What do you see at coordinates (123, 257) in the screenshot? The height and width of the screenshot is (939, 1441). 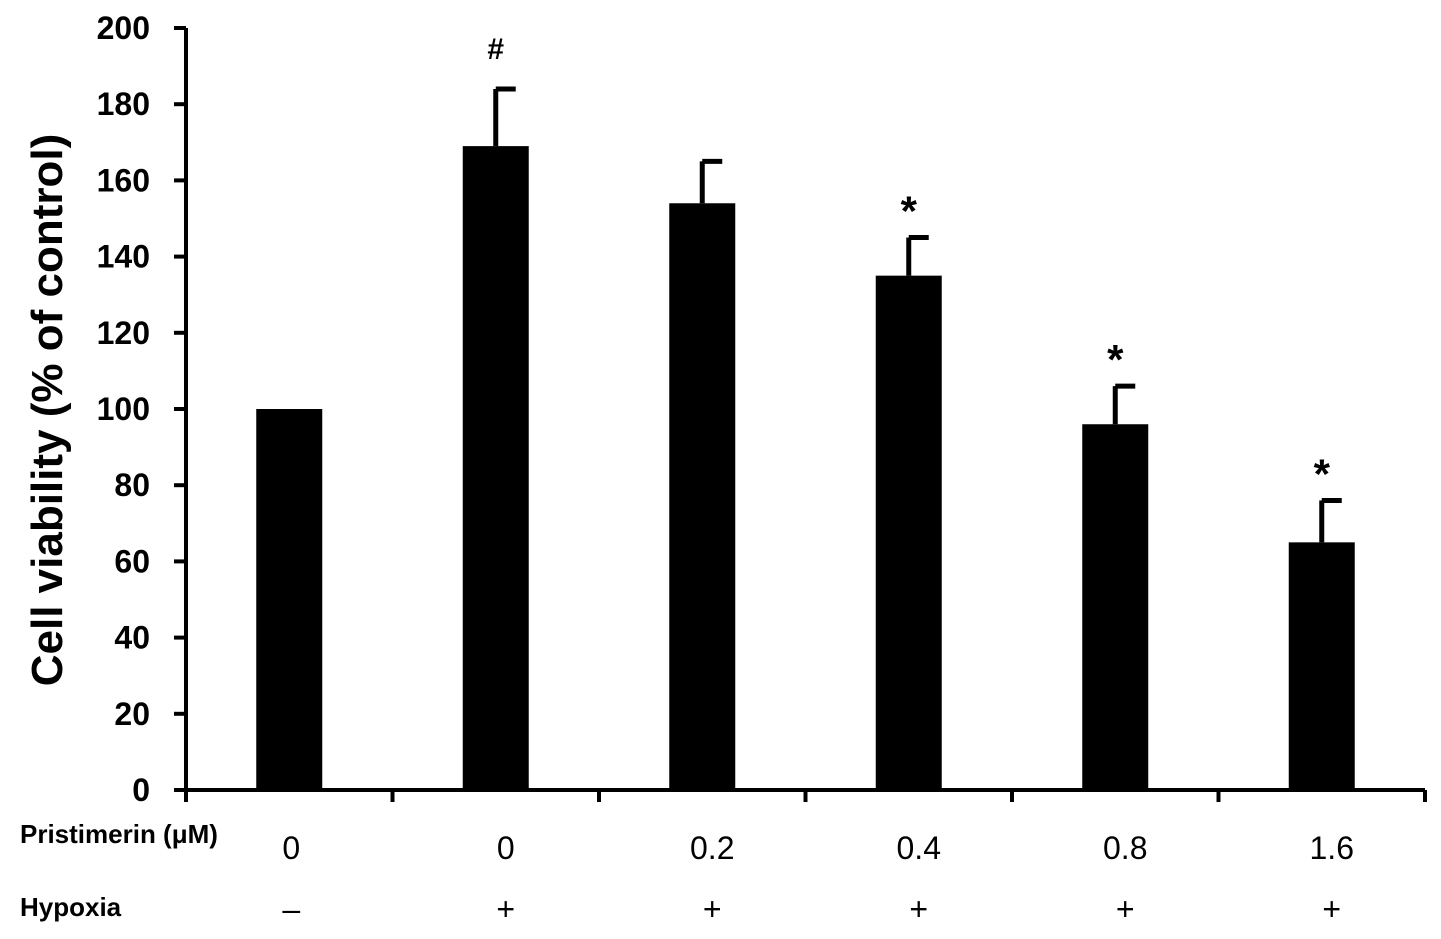 I see `y-tick-label: 140` at bounding box center [123, 257].